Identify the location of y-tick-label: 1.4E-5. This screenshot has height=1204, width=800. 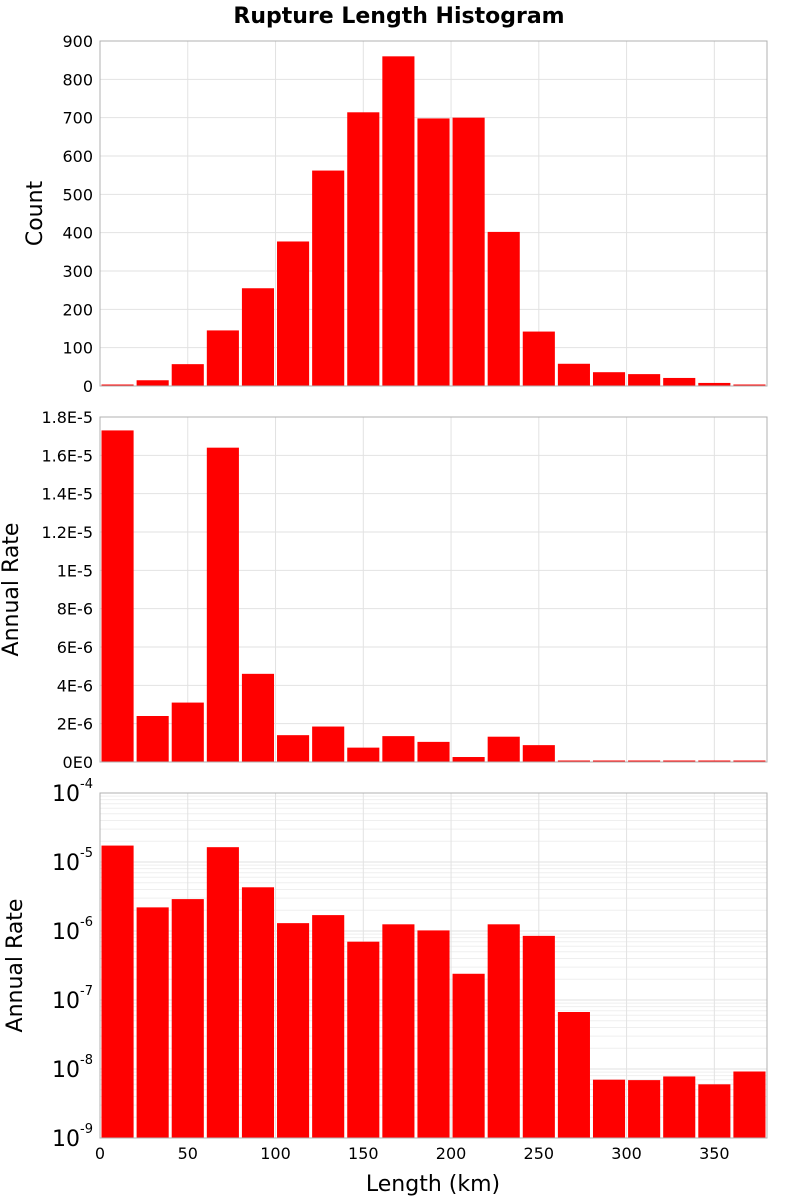
(67, 494).